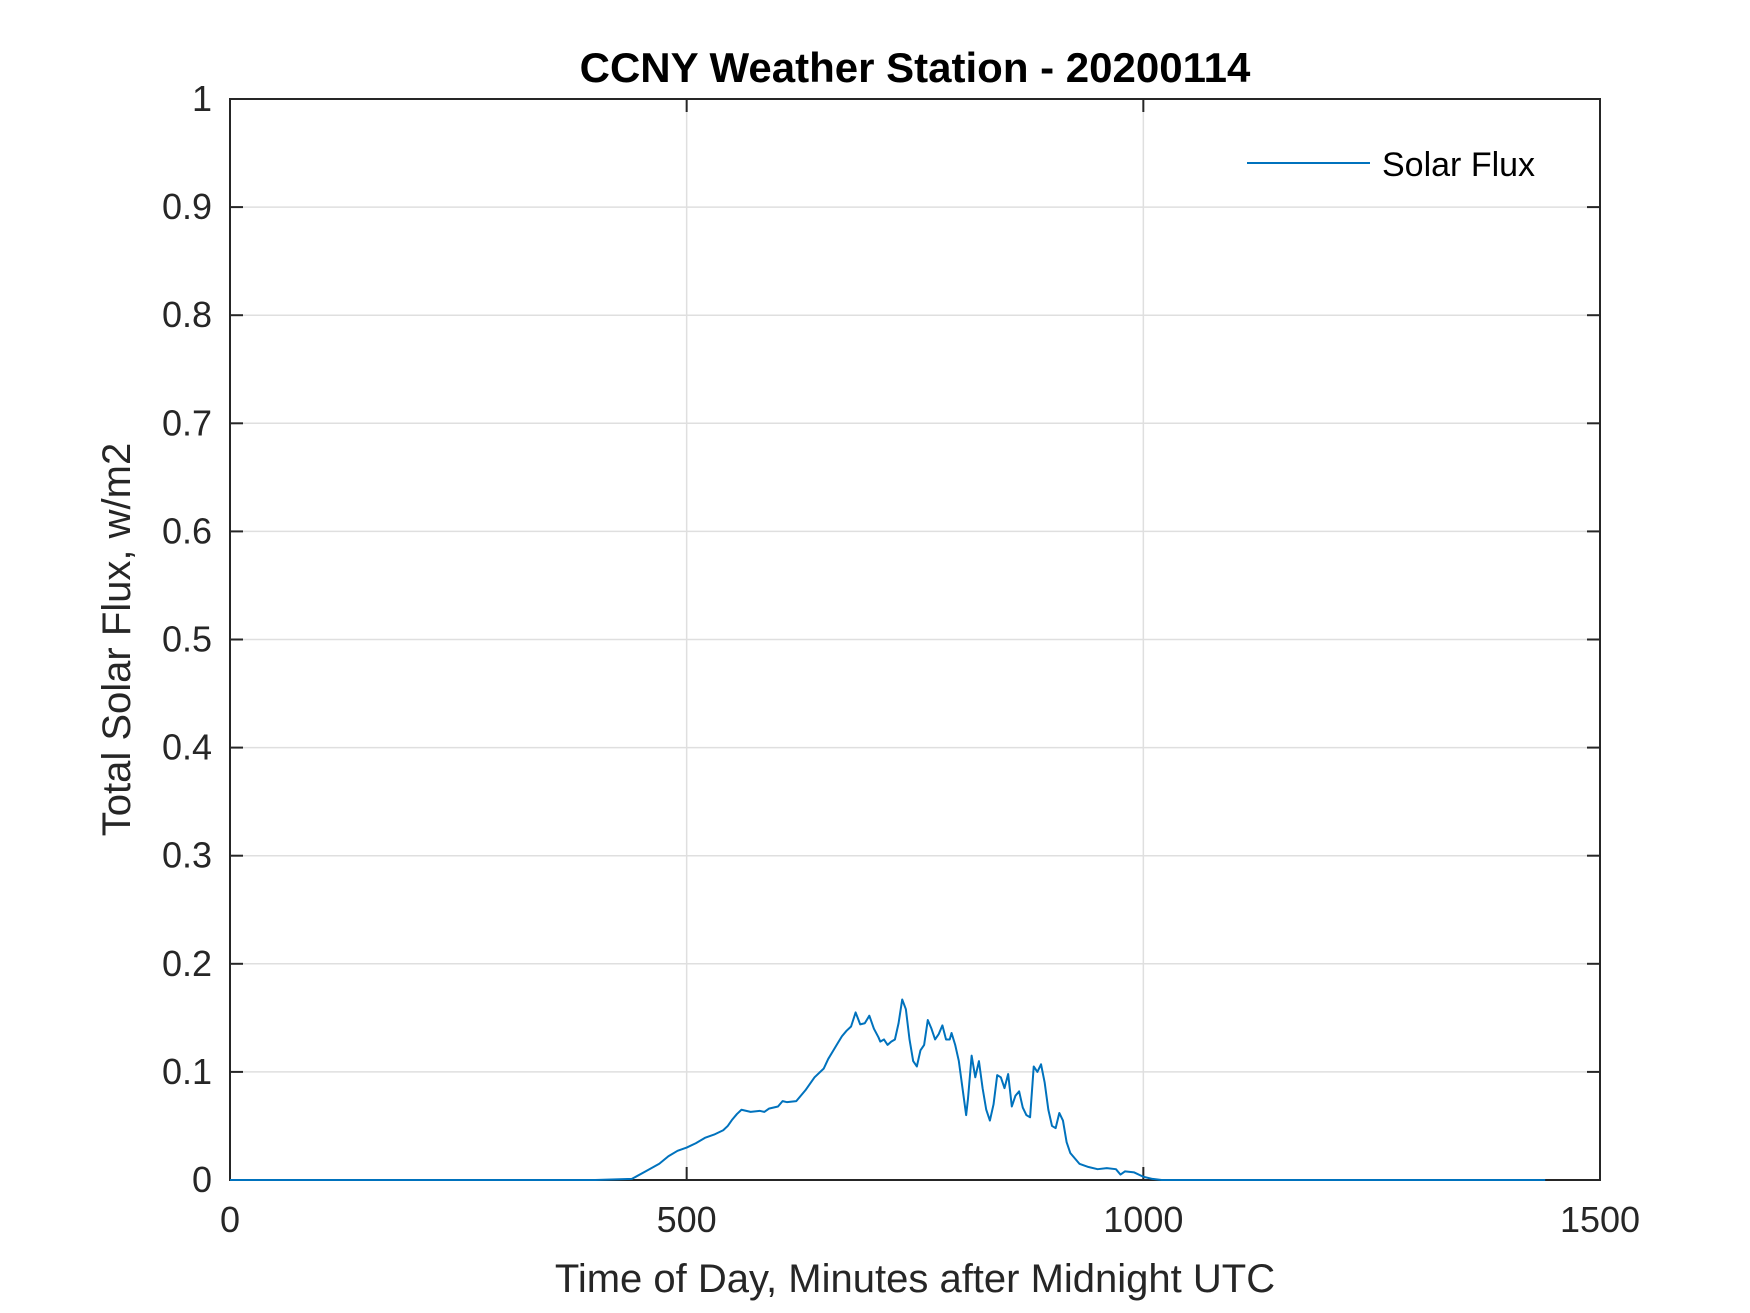 Image resolution: width=1750 pixels, height=1313 pixels. Describe the element at coordinates (1458, 165) in the screenshot. I see `legend-label-solar-flux: Solar Flux` at that location.